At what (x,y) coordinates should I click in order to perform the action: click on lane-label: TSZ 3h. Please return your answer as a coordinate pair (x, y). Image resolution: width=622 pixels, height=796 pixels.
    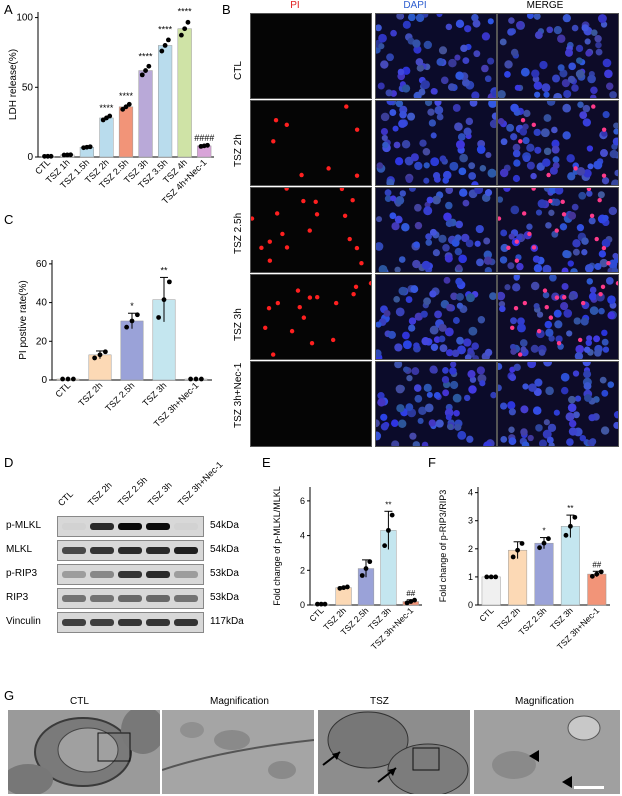
    Looking at the image, I should click on (159, 494).